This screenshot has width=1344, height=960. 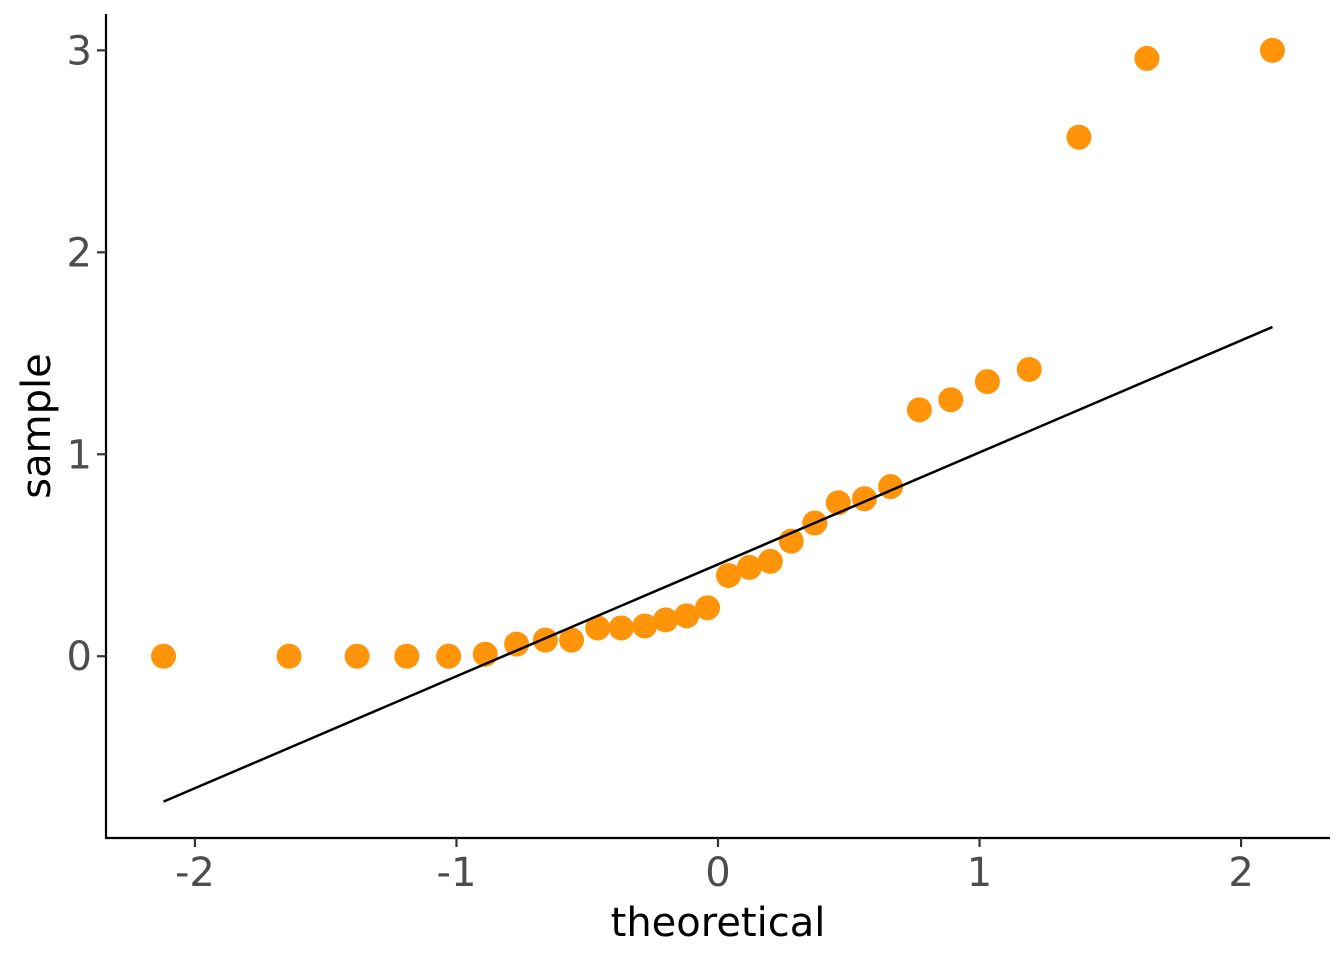 I want to click on x-tick-label-3: 0, so click(x=717, y=873).